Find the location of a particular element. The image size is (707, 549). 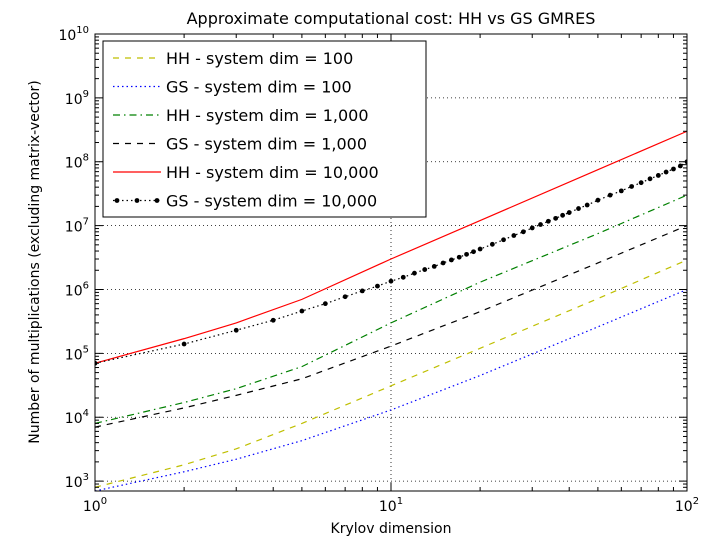

x-tick-label: 10¹ is located at coordinates (391, 505).